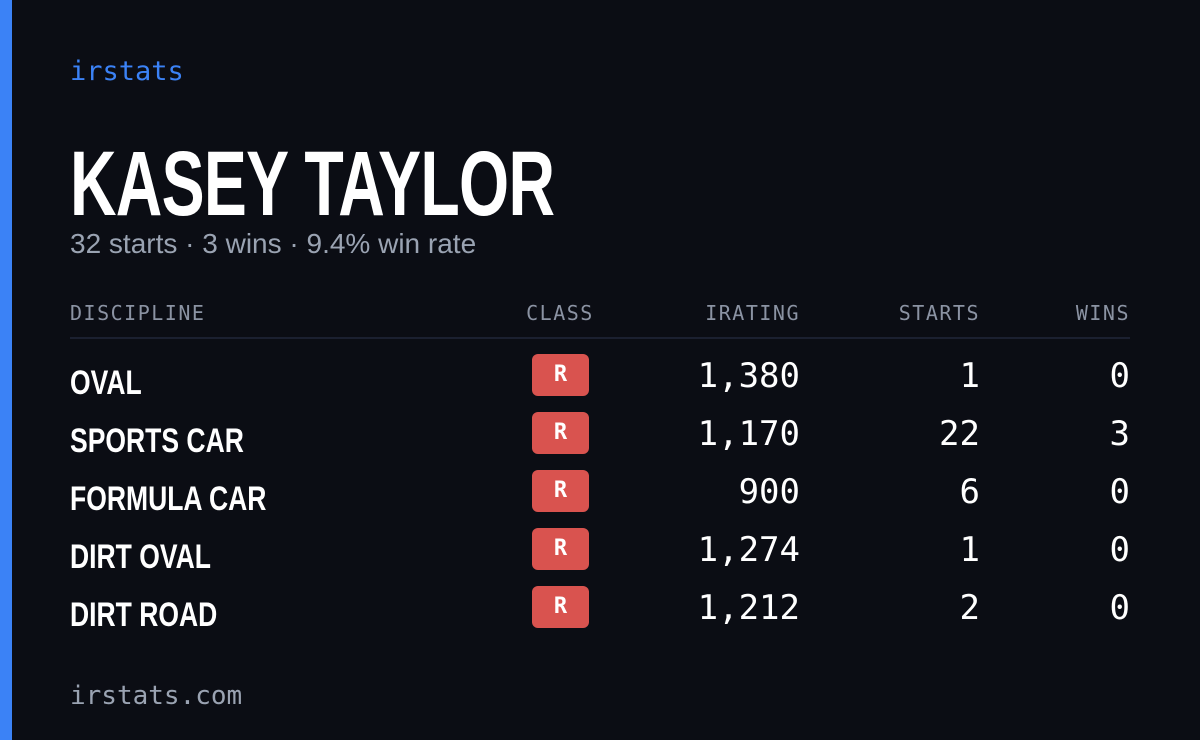 Image resolution: width=1200 pixels, height=740 pixels. What do you see at coordinates (1102, 313) in the screenshot?
I see `header-wins: WINS` at bounding box center [1102, 313].